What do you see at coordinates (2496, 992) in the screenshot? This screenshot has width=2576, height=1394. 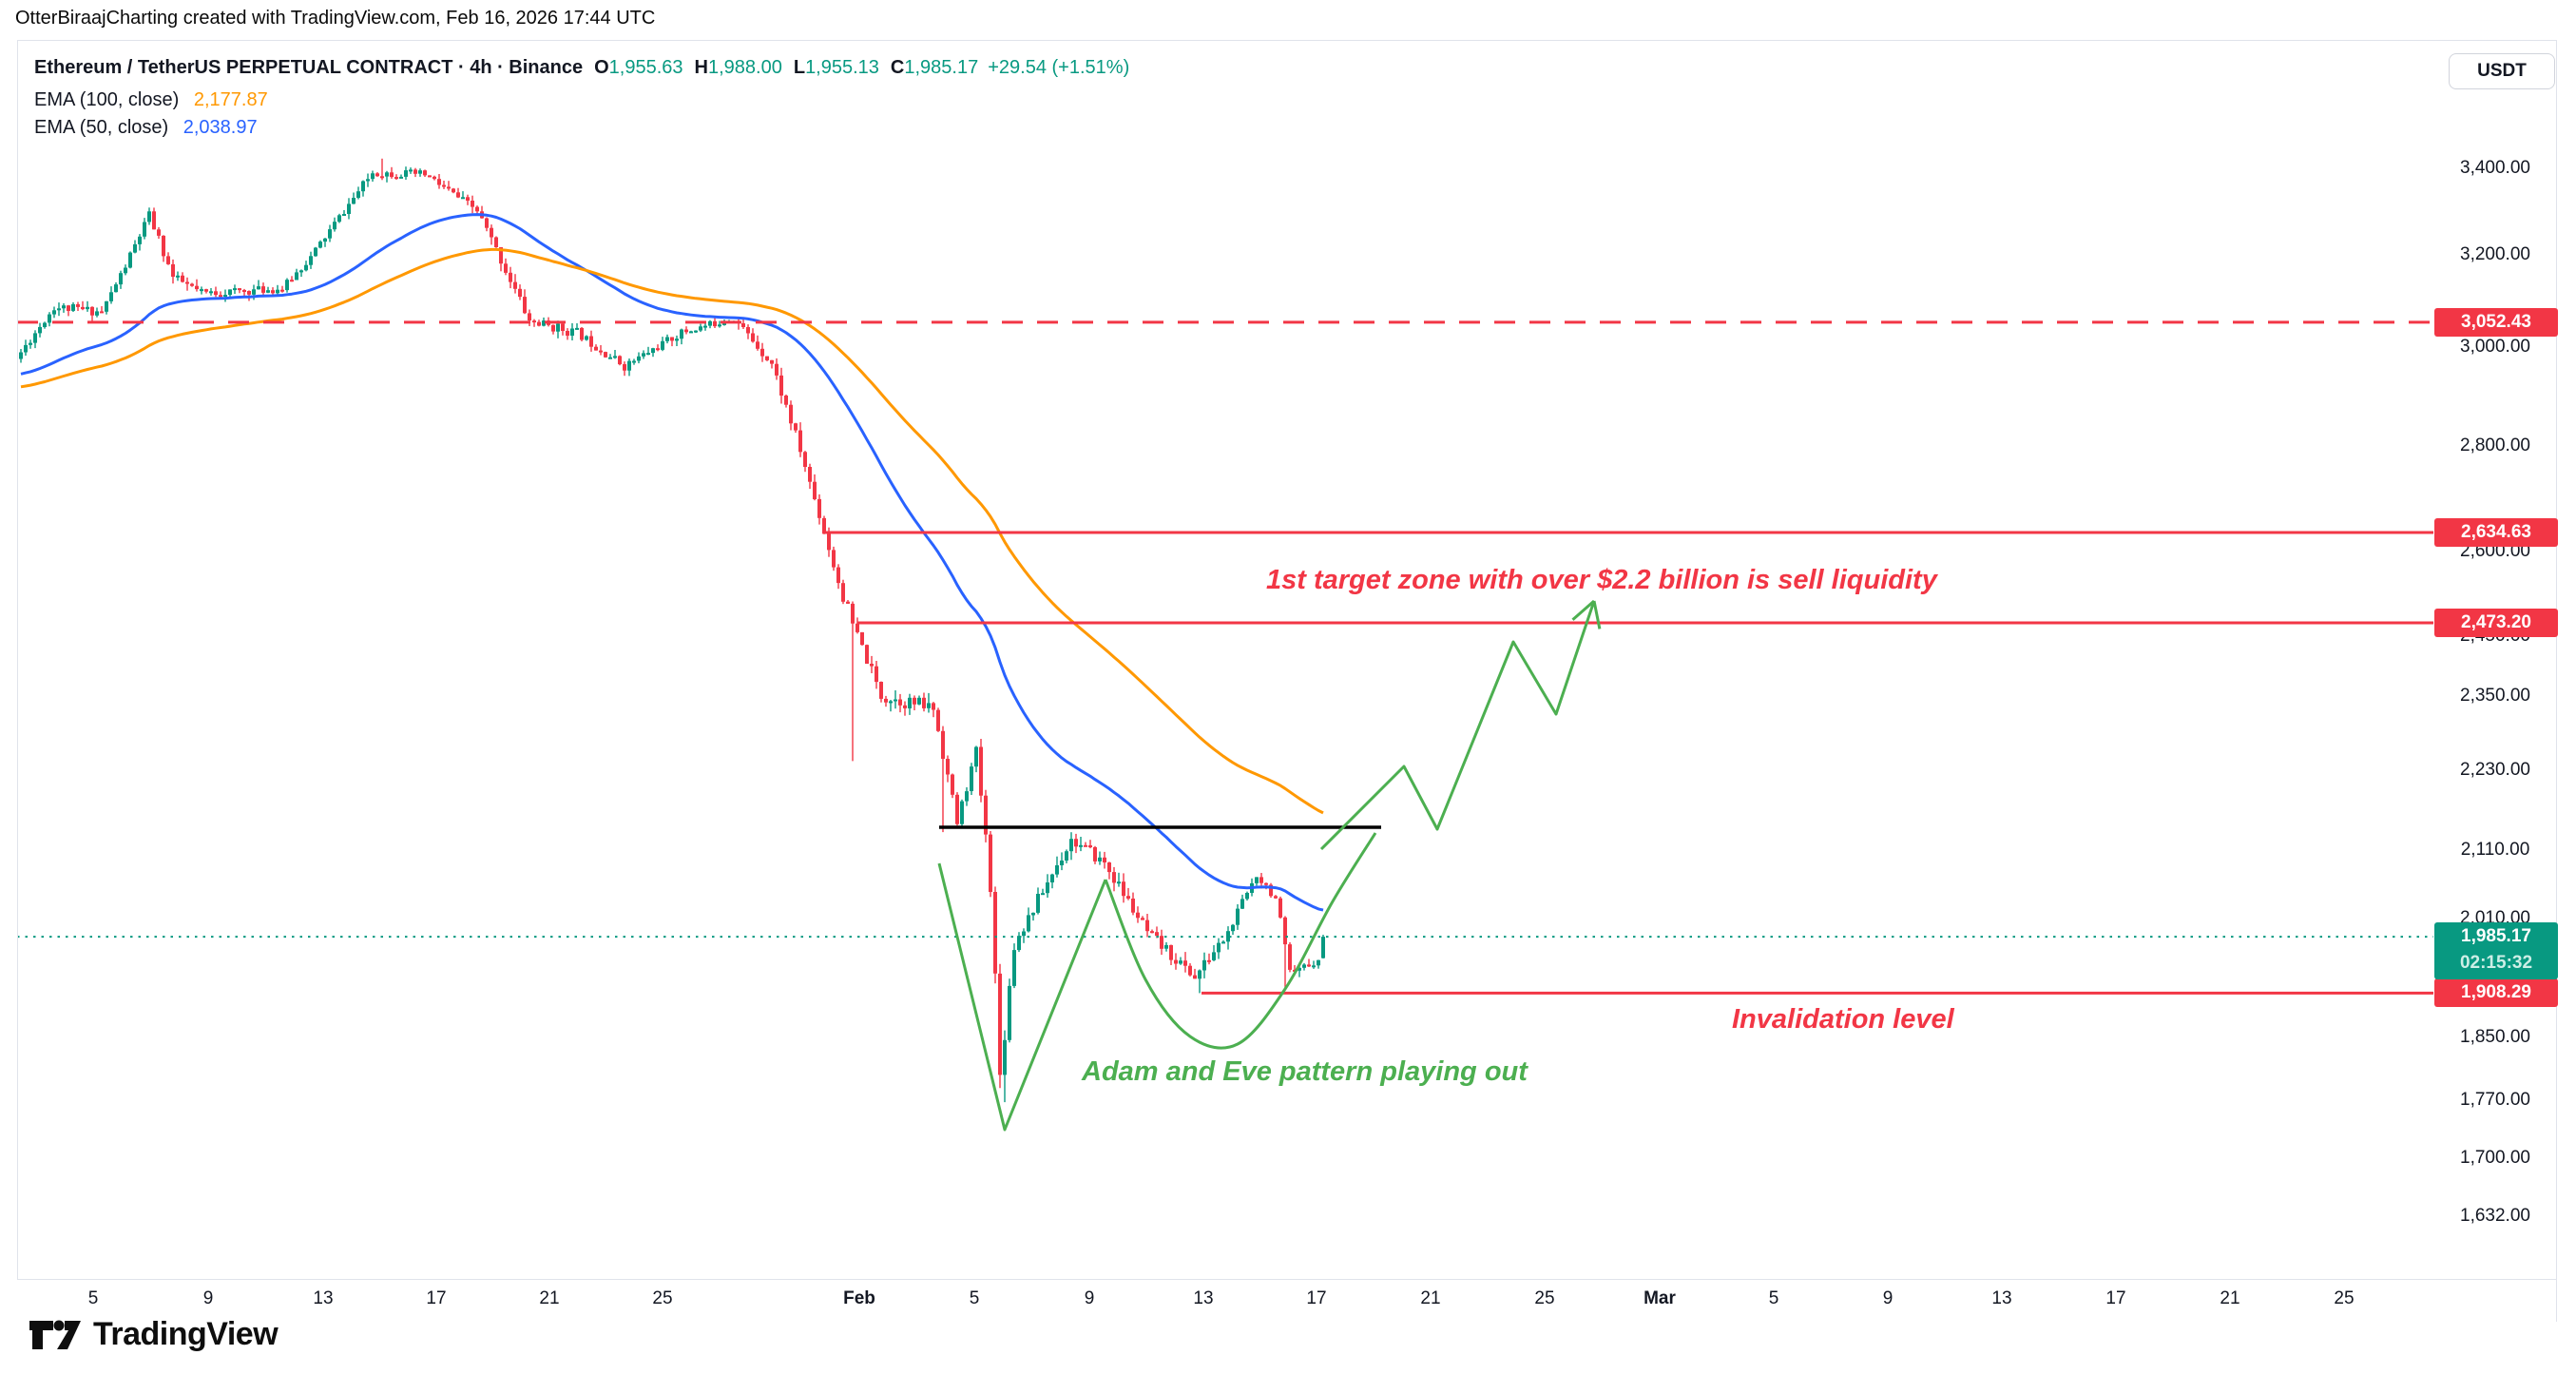 I see `price-level-label: 1,908.29` at bounding box center [2496, 992].